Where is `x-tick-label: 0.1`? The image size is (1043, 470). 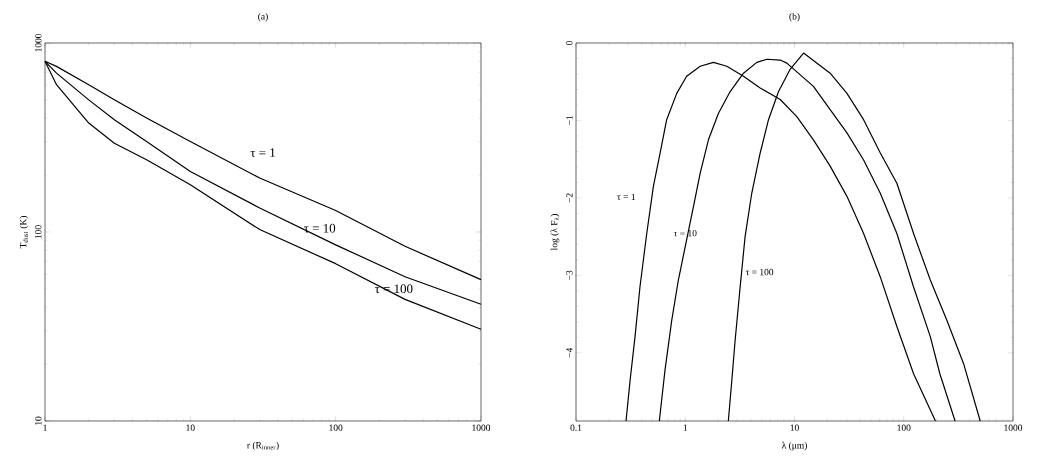
x-tick-label: 0.1 is located at coordinates (576, 427).